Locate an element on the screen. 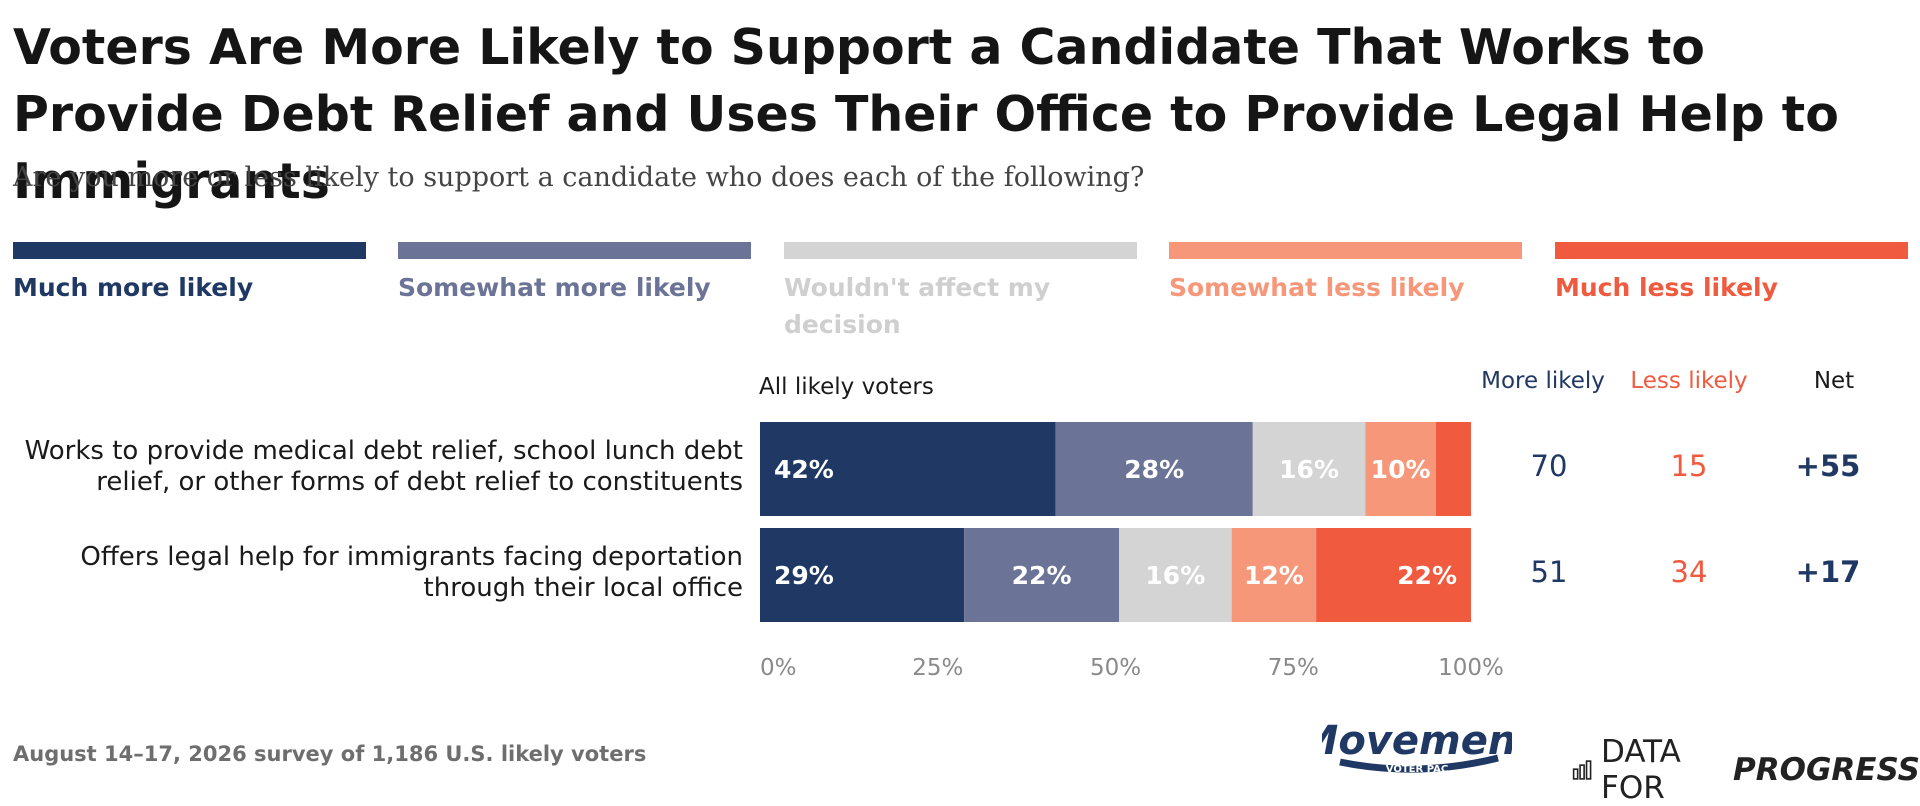 The image size is (1920, 806). legend-item-much-more: Much more likely is located at coordinates (189, 274).